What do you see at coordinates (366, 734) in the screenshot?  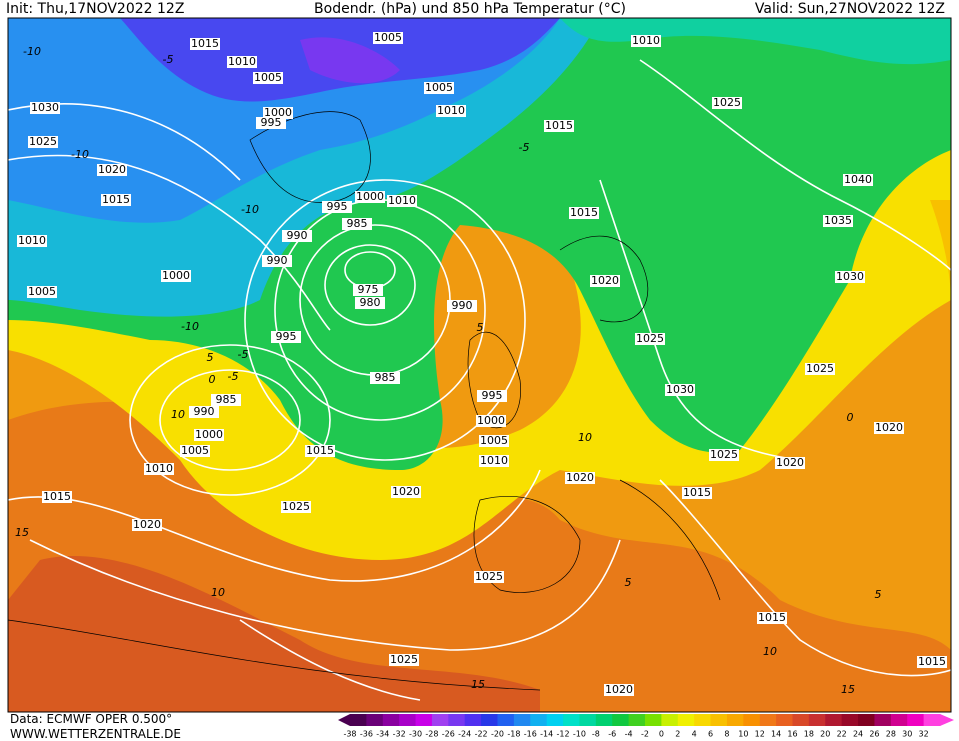 I see `colorbar-label: -36` at bounding box center [366, 734].